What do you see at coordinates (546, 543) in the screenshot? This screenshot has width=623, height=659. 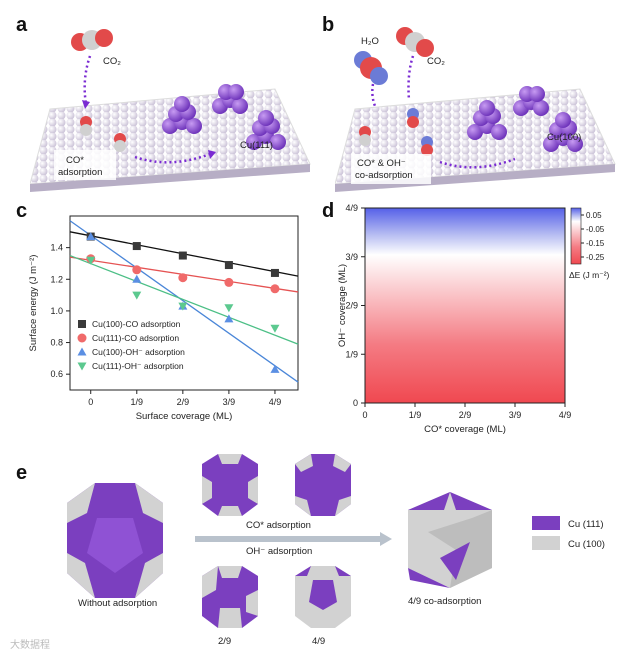 I see `legend-swatch-cu100` at bounding box center [546, 543].